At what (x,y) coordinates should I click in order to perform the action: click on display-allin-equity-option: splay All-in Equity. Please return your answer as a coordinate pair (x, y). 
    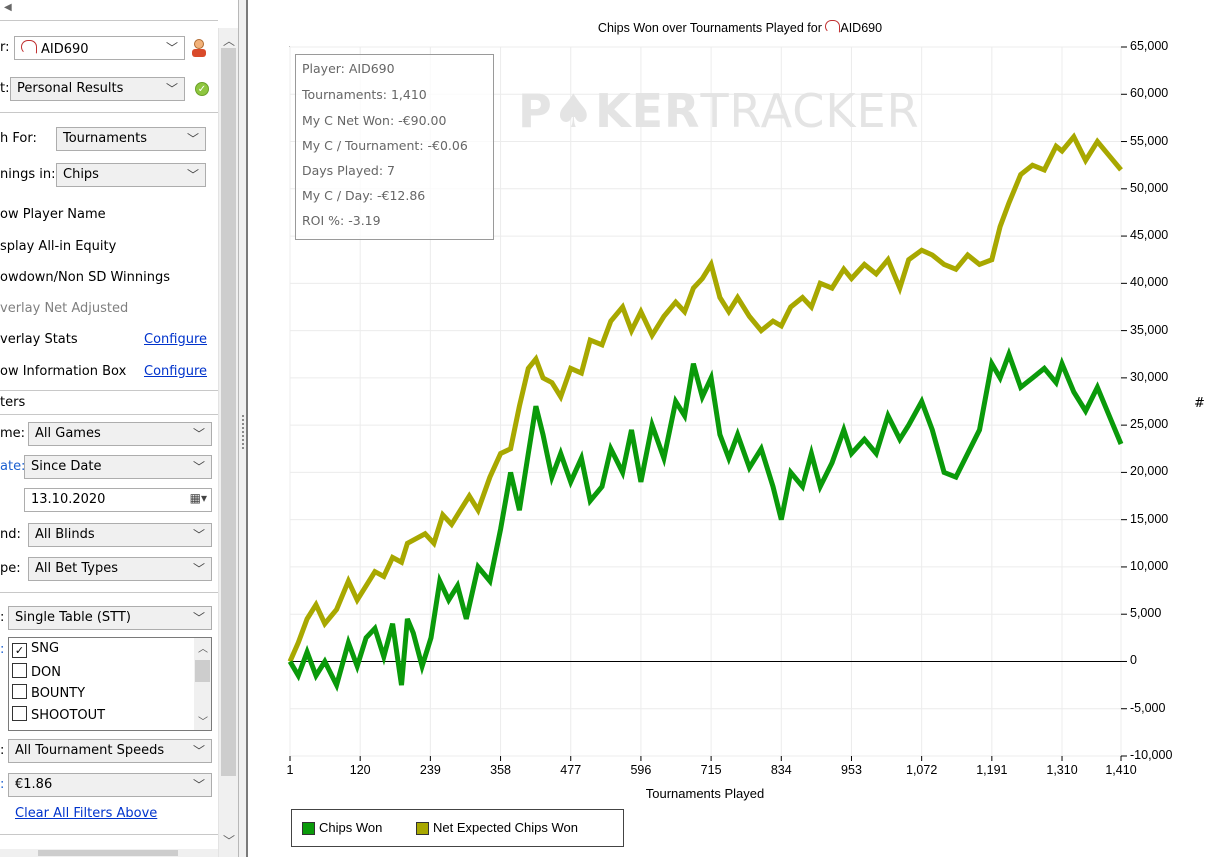
    Looking at the image, I should click on (58, 246).